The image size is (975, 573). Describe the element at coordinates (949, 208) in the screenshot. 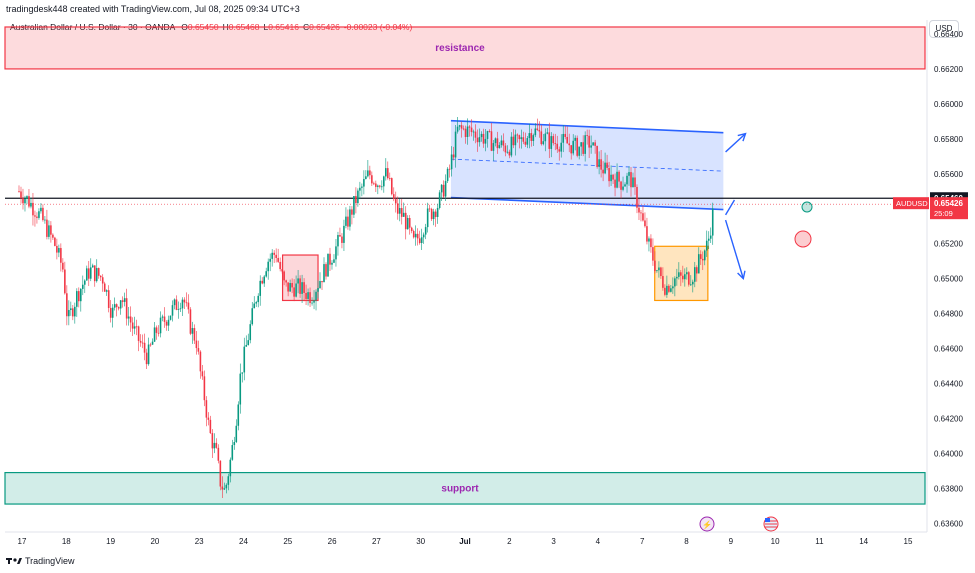

I see `current-price-tag` at that location.